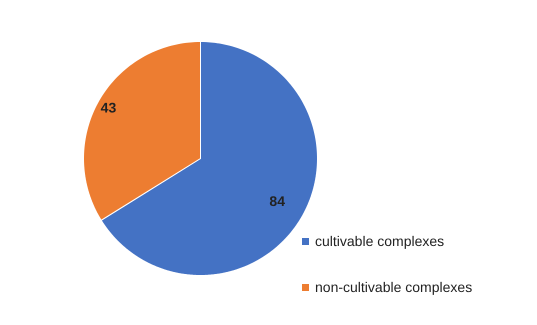  What do you see at coordinates (108, 107) in the screenshot?
I see `data-label: 43` at bounding box center [108, 107].